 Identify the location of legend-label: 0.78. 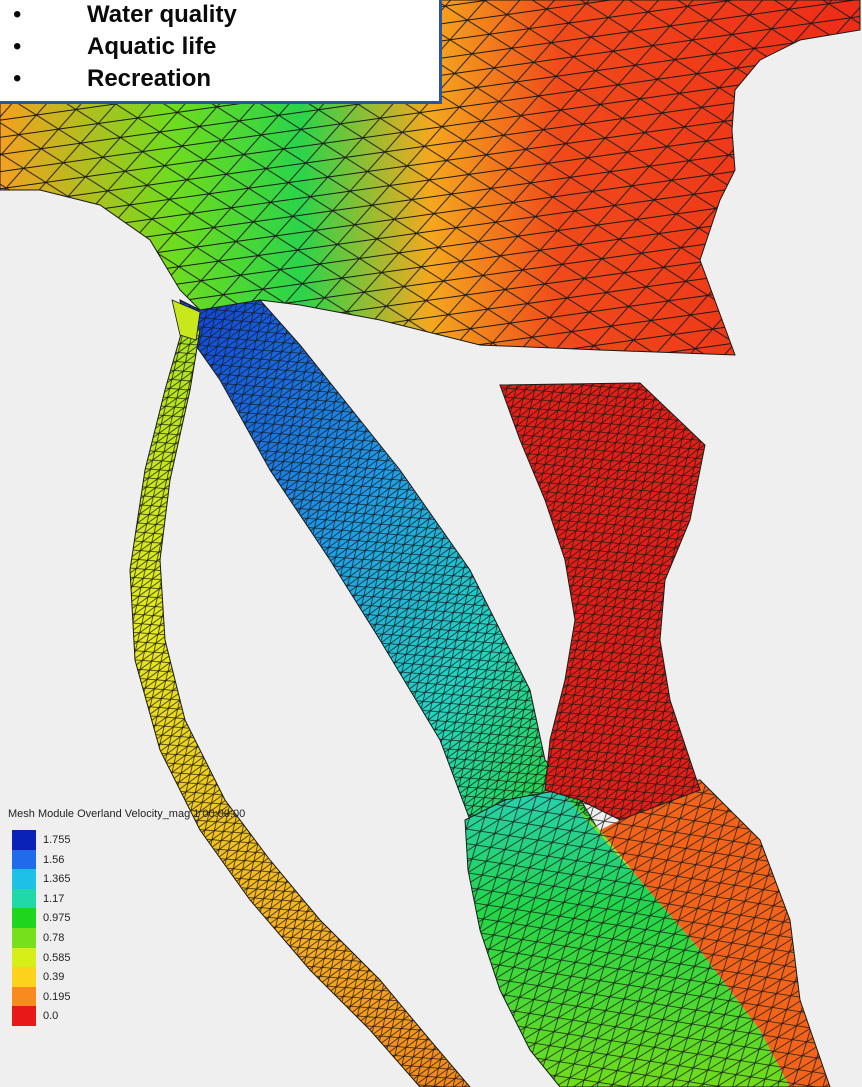
(54, 937).